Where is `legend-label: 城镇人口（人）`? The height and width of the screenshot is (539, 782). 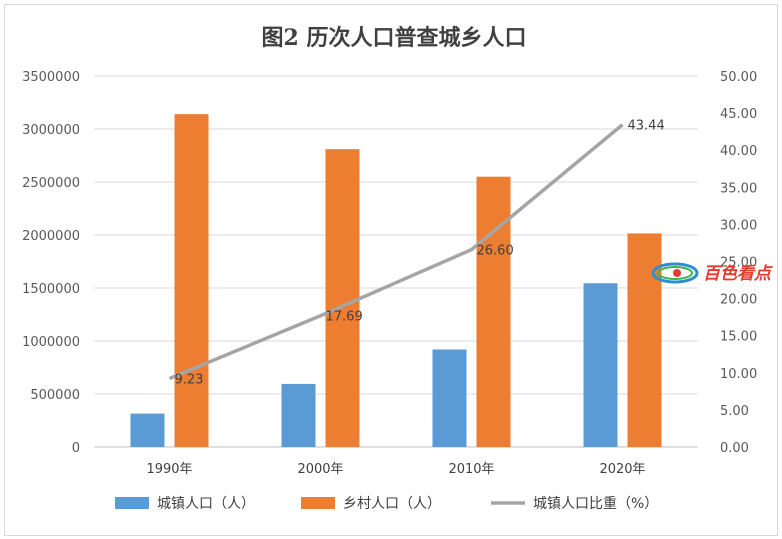
legend-label: 城镇人口（人） is located at coordinates (206, 504).